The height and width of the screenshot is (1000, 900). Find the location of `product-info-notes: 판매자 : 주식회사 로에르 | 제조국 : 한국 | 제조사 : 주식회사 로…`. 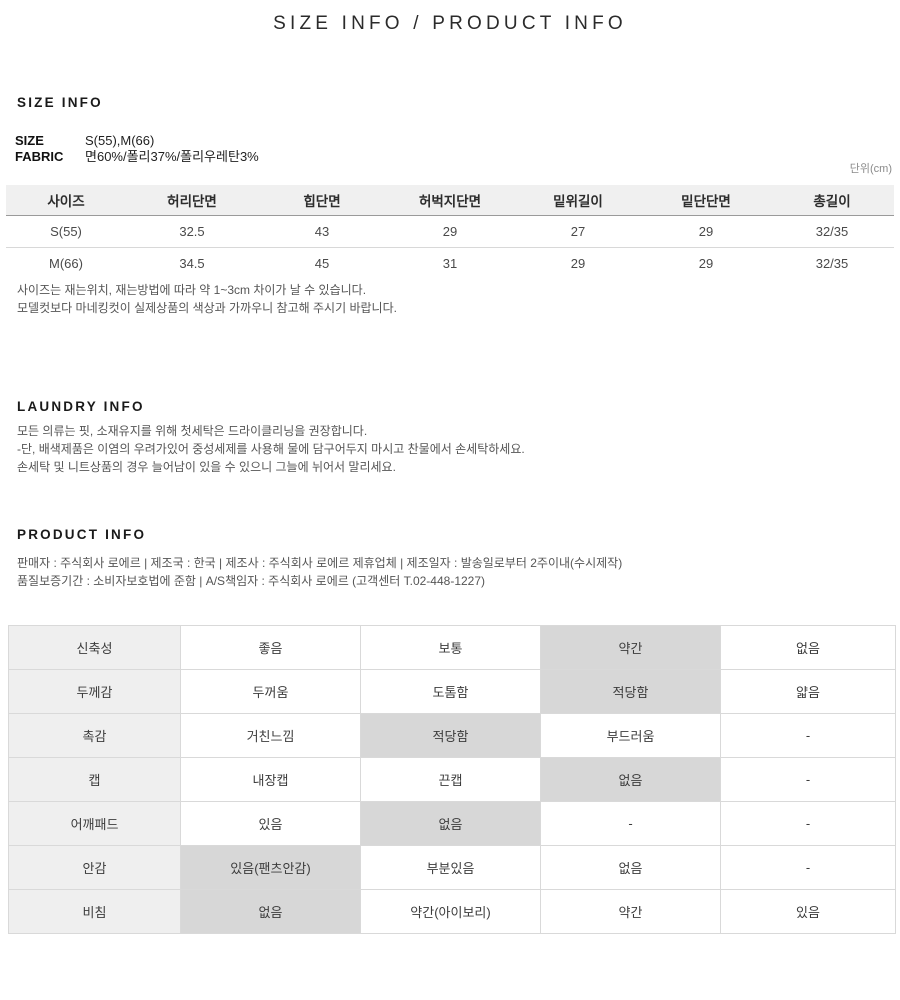

product-info-notes: 판매자 : 주식회사 로에르 | 제조국 : 한국 | 제조사 : 주식회사 로… is located at coordinates (319, 572).